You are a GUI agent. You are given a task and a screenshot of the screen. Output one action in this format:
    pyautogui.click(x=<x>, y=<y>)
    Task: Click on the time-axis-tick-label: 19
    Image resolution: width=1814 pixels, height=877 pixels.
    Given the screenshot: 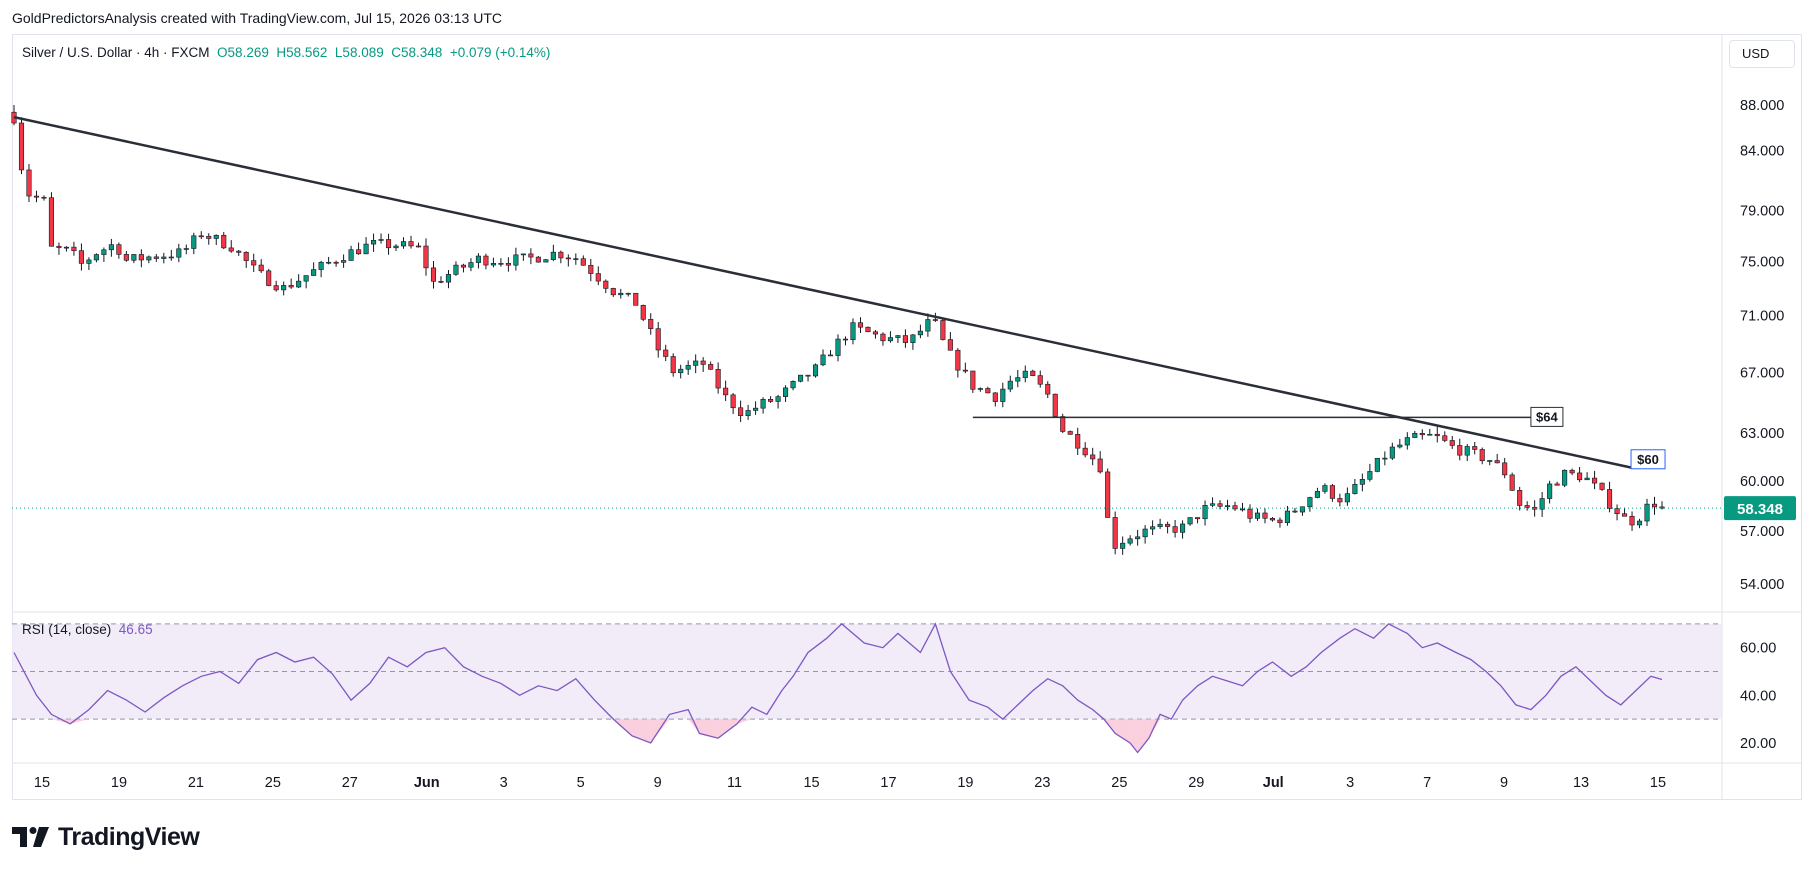 What is the action you would take?
    pyautogui.click(x=965, y=783)
    